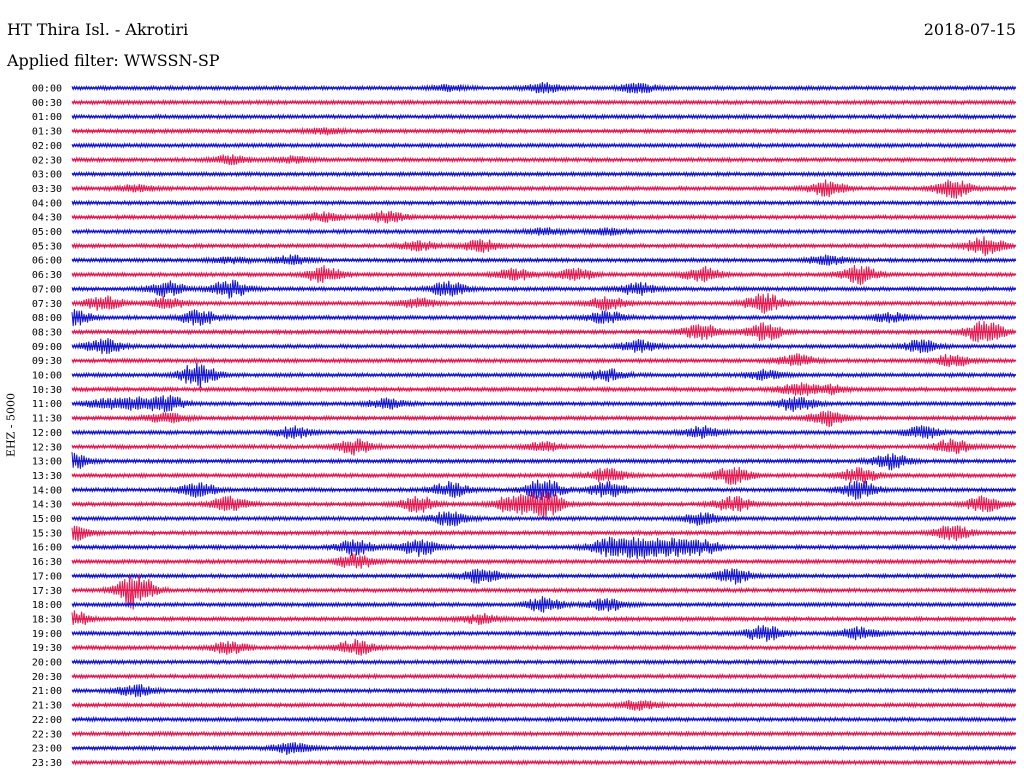 The image size is (1024, 780). I want to click on row-label-1630: 16:30, so click(47, 562).